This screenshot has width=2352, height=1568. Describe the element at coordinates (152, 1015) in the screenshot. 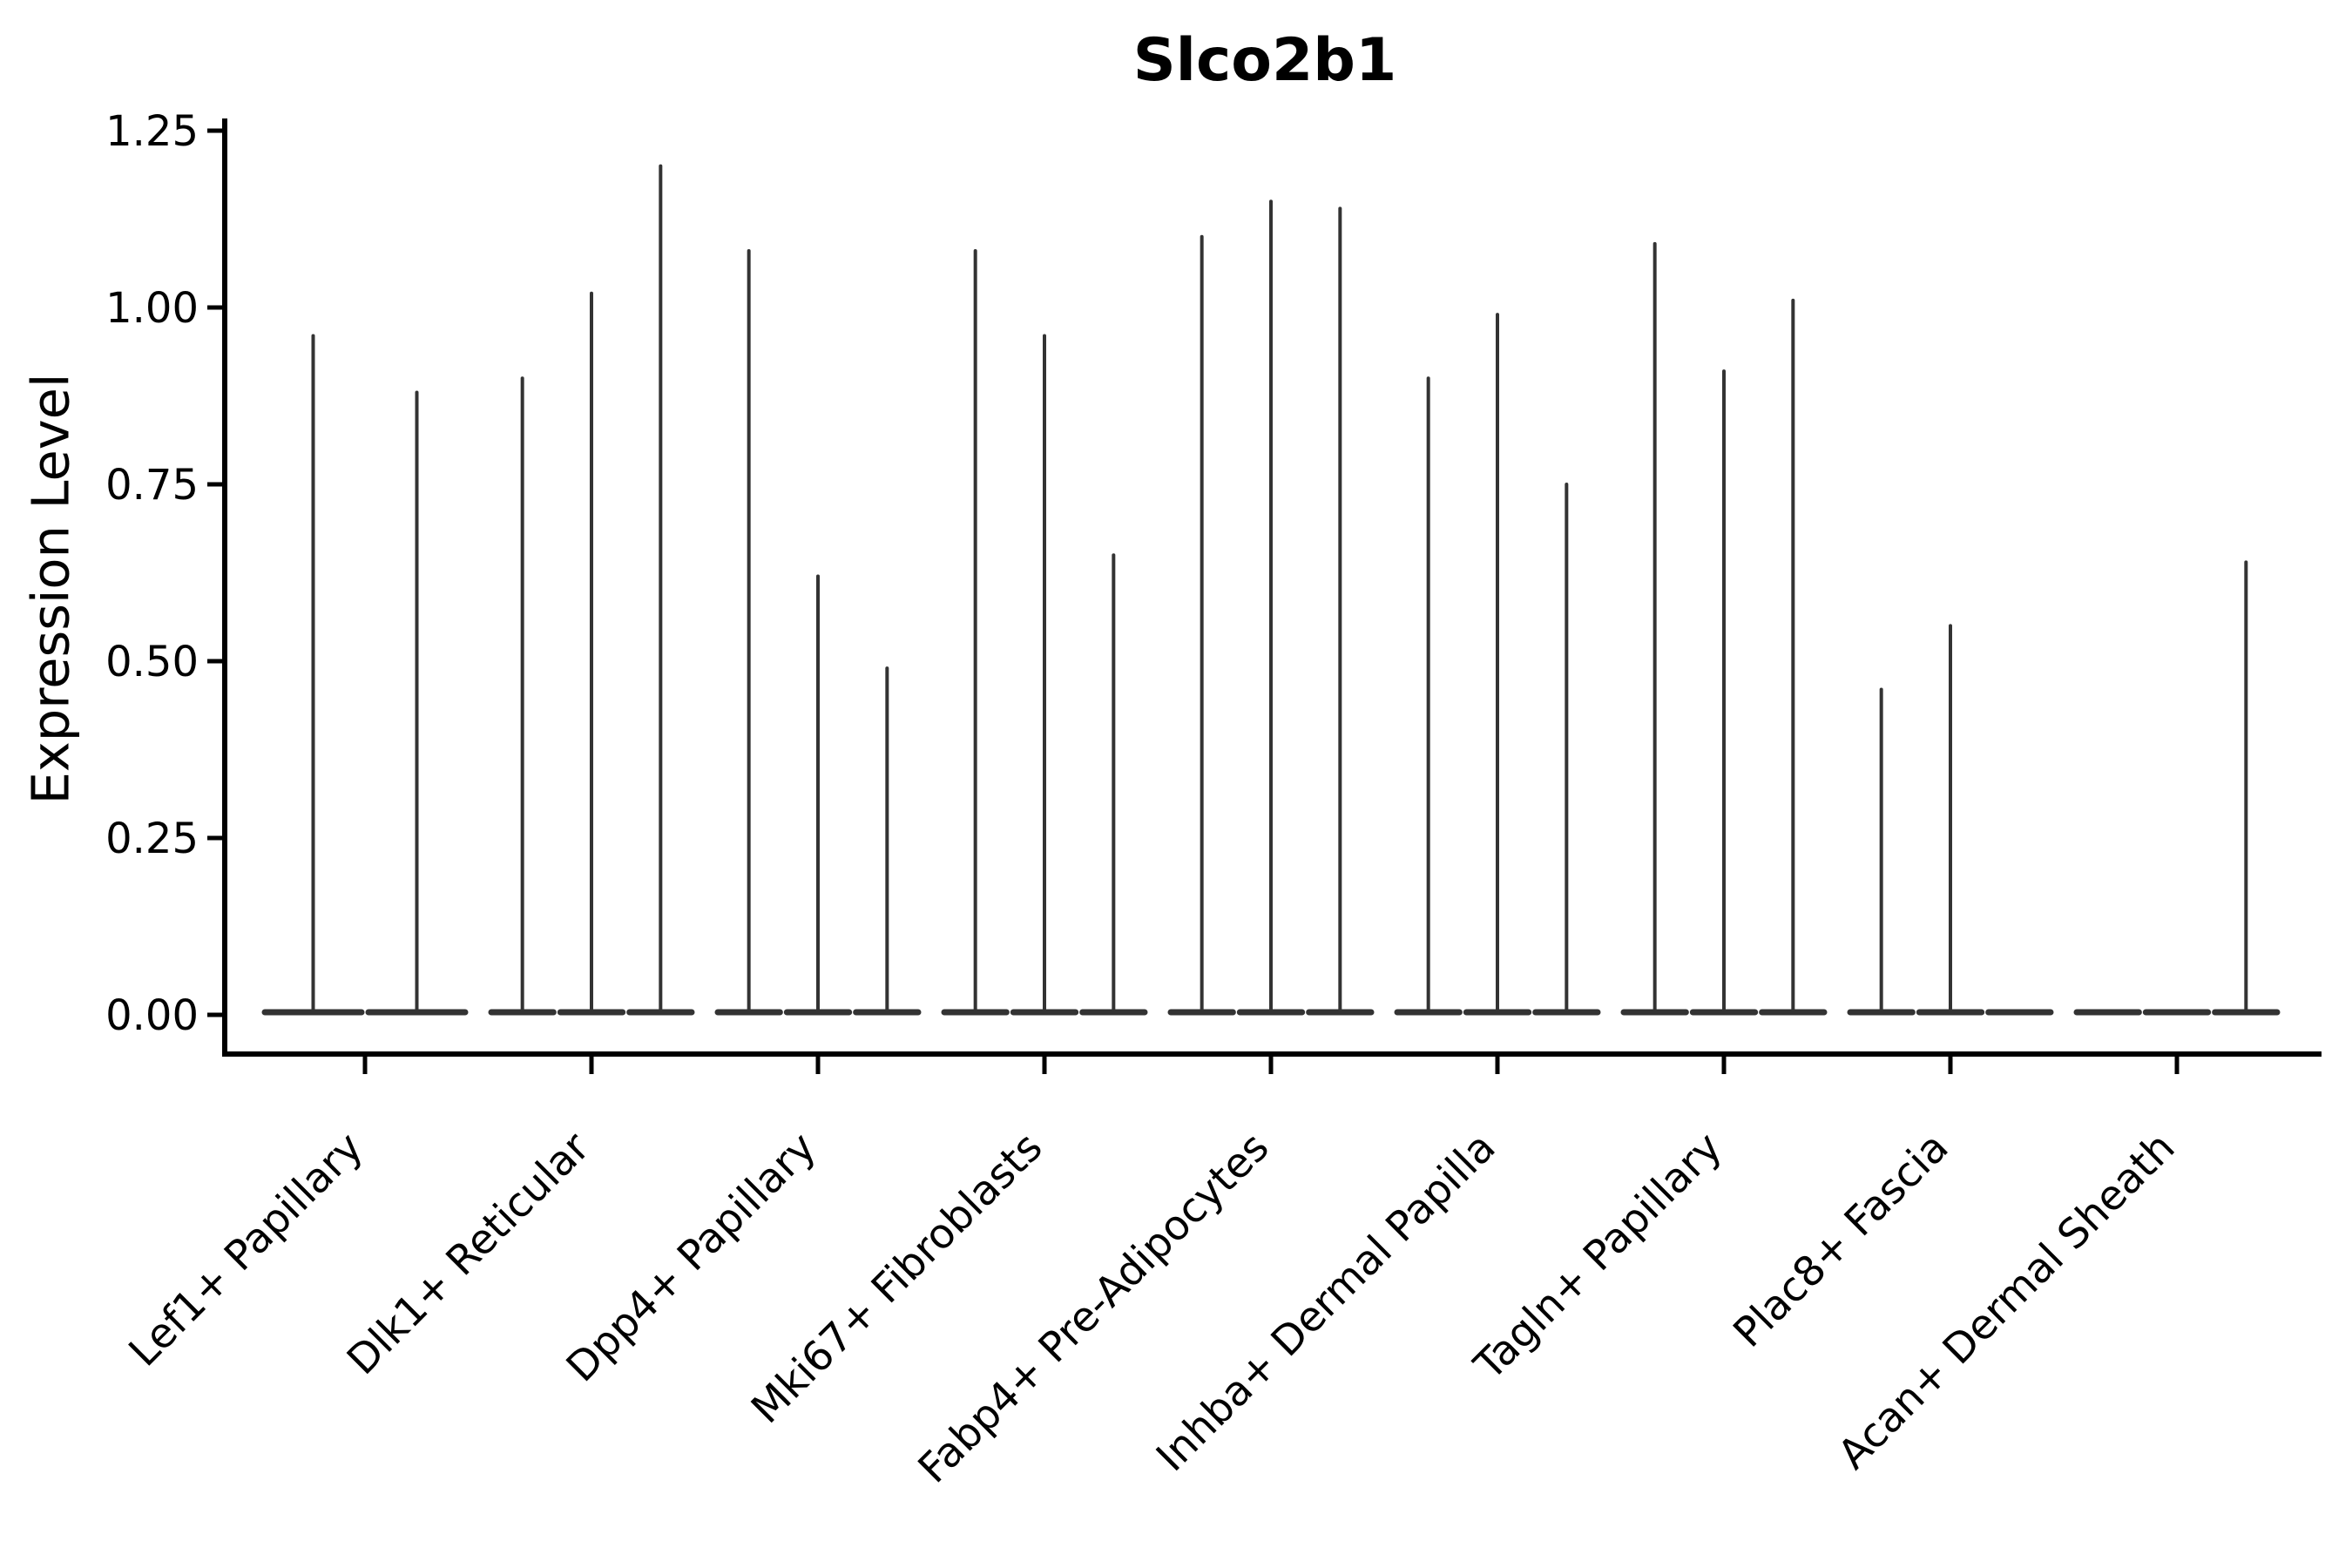

I see `y-tick-label: 0.00` at that location.